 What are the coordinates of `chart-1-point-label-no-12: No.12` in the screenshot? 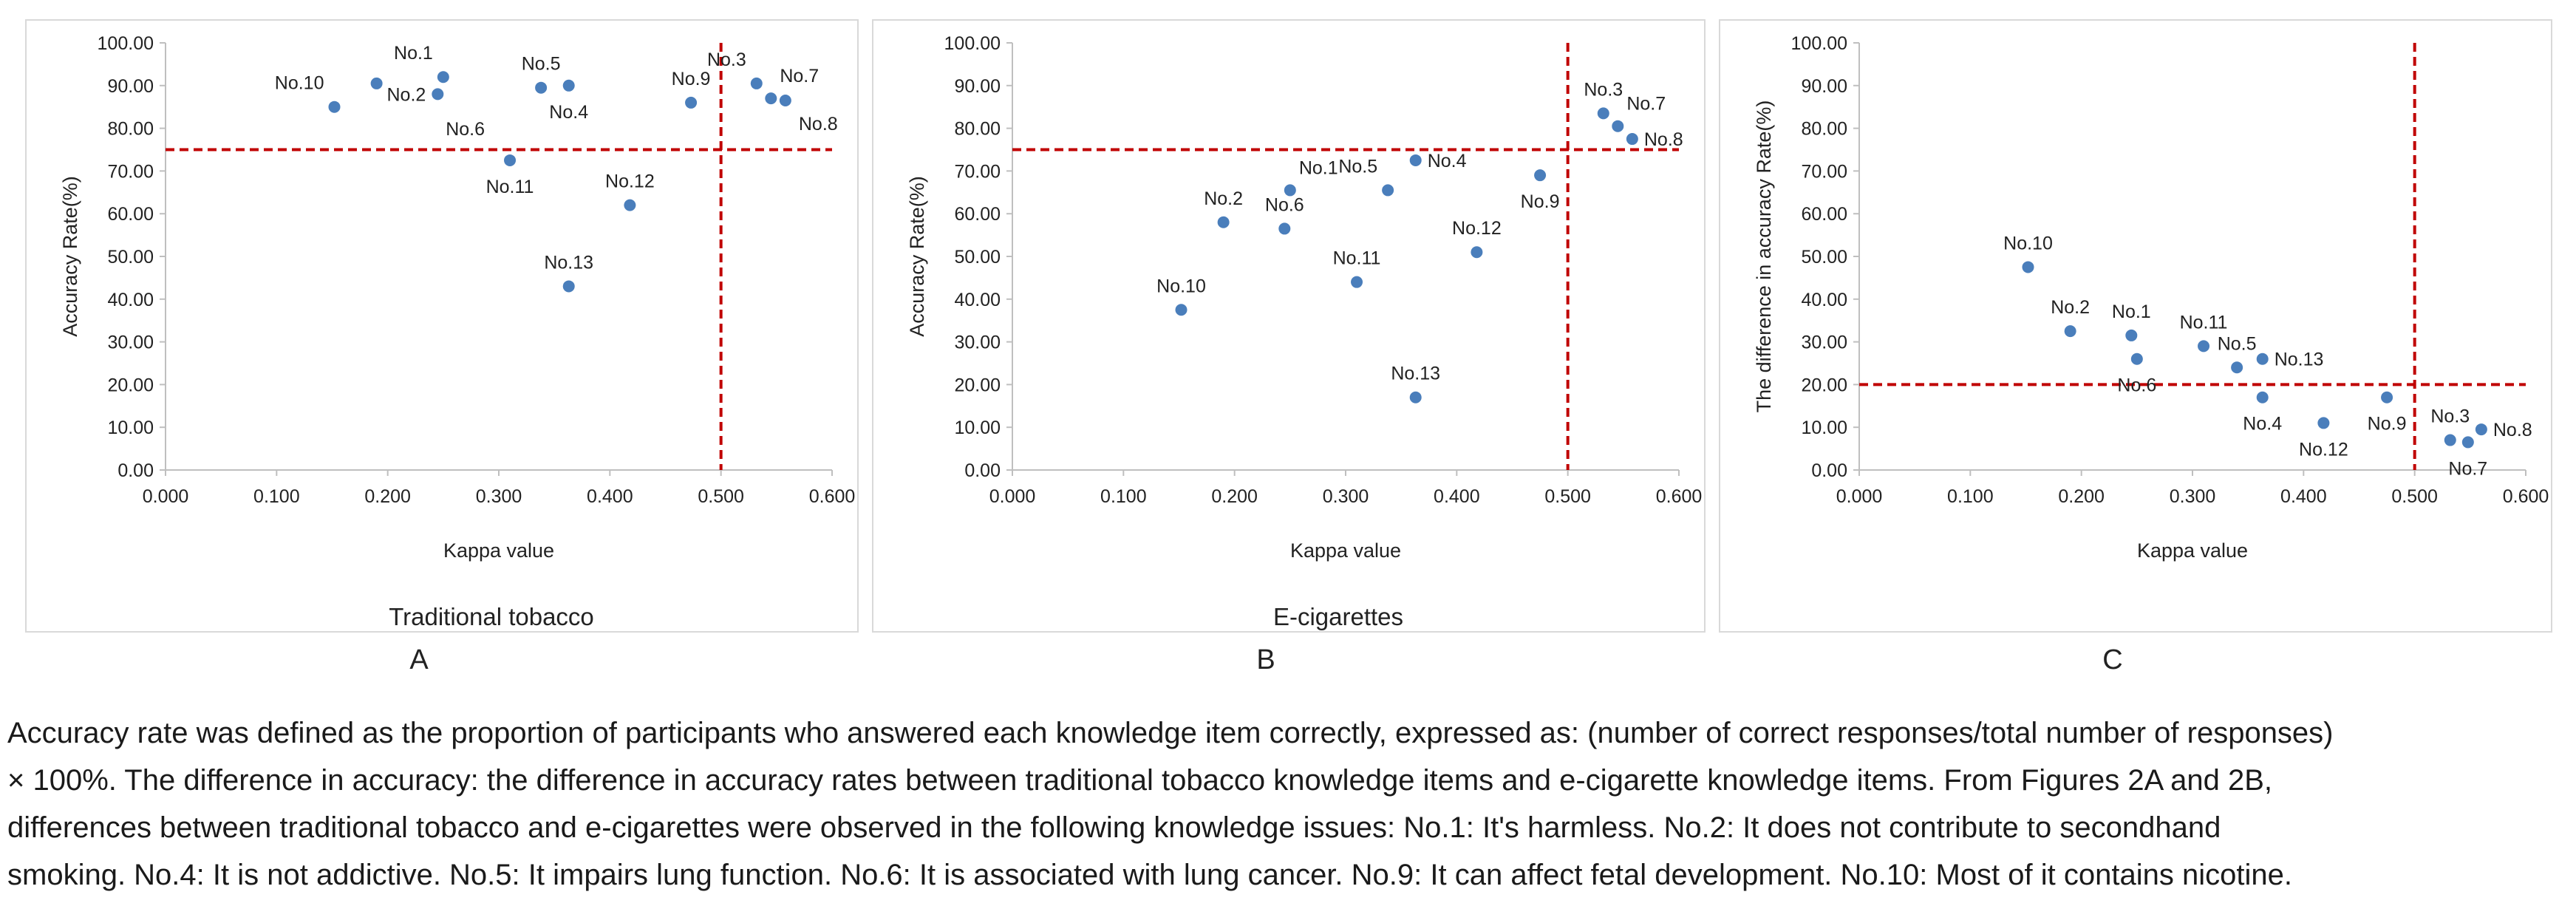 It's located at (1477, 229).